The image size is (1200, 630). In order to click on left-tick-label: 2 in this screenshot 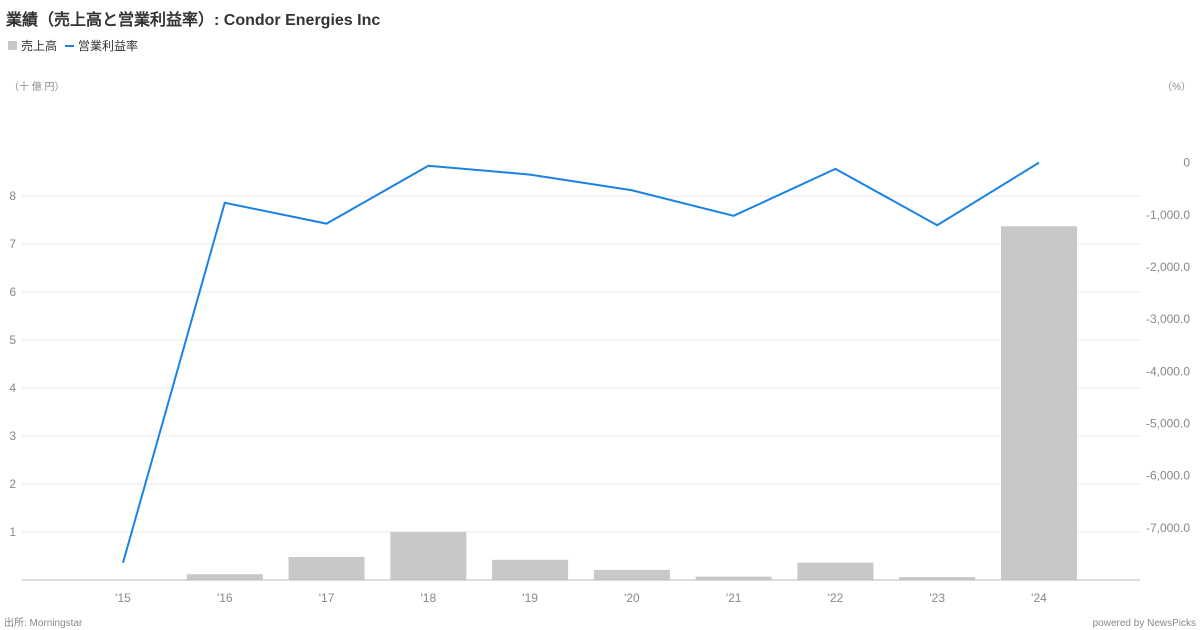, I will do `click(12, 484)`.